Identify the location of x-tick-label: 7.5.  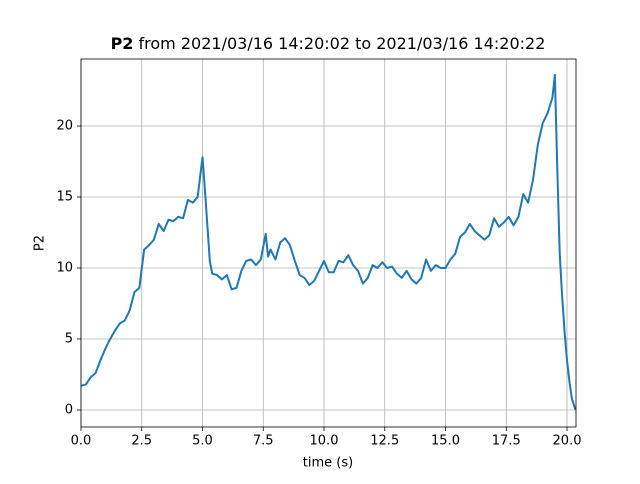
(263, 441).